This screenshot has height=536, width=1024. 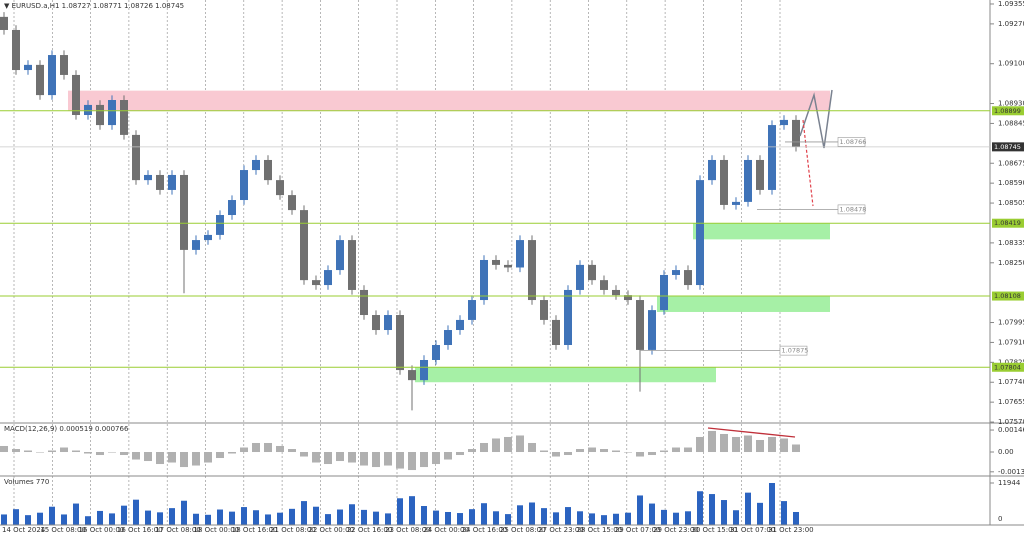 I want to click on y-tick-label: 0.001461, so click(x=1011, y=430).